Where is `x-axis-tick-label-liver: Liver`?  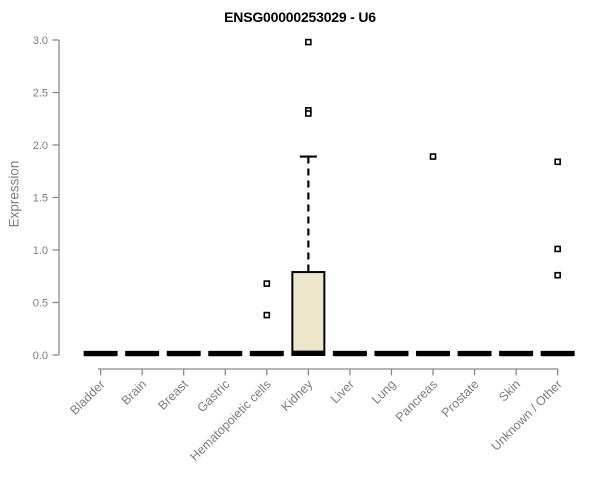 x-axis-tick-label-liver: Liver is located at coordinates (342, 391).